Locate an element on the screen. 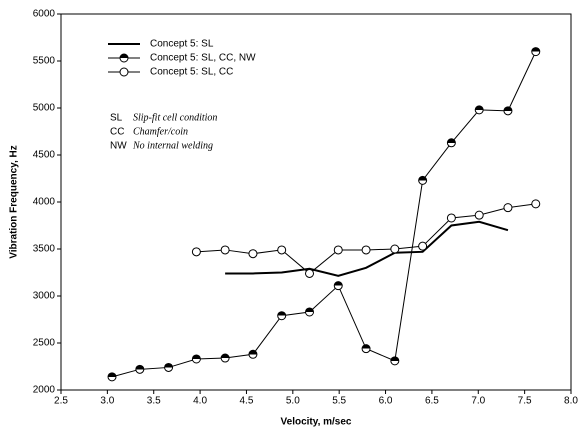 The width and height of the screenshot is (586, 439). y-tick-label: 3000 is located at coordinates (44, 296).